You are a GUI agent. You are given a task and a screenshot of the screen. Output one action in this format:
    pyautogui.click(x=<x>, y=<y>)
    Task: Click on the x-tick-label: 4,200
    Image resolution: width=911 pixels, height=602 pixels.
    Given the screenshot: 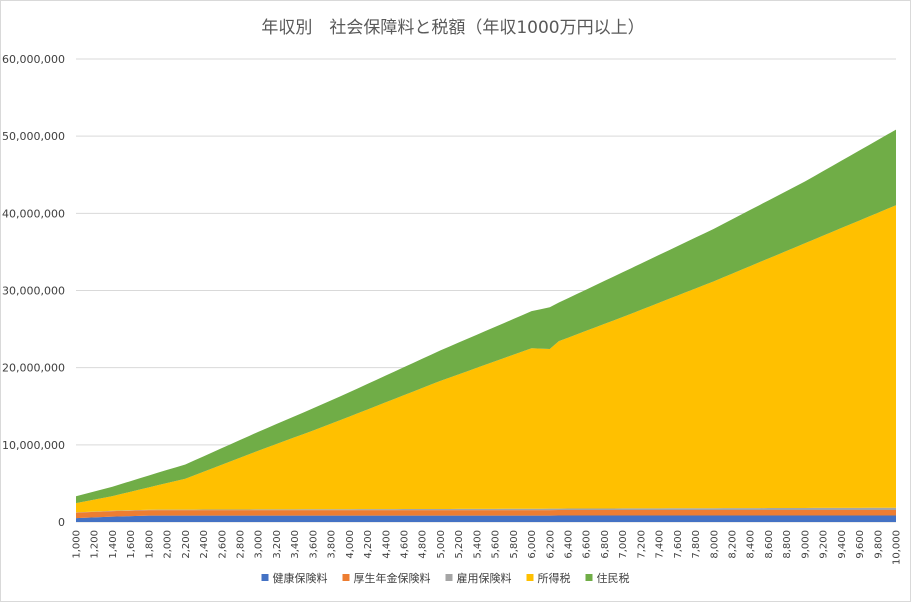 What is the action you would take?
    pyautogui.click(x=368, y=544)
    